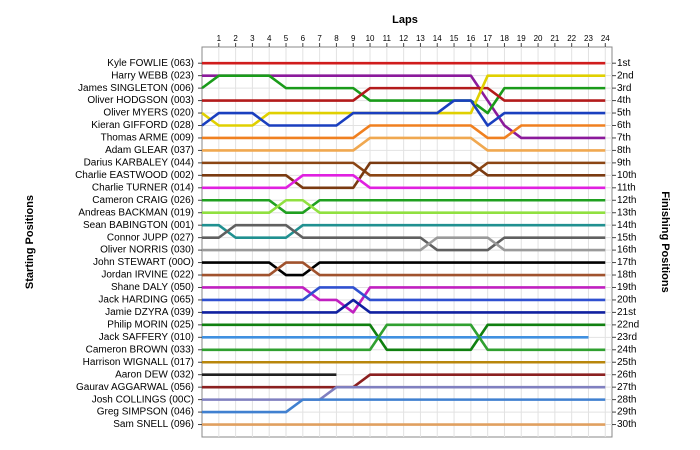  What do you see at coordinates (628, 325) in the screenshot?
I see `y2-tick-label: 22nd` at bounding box center [628, 325].